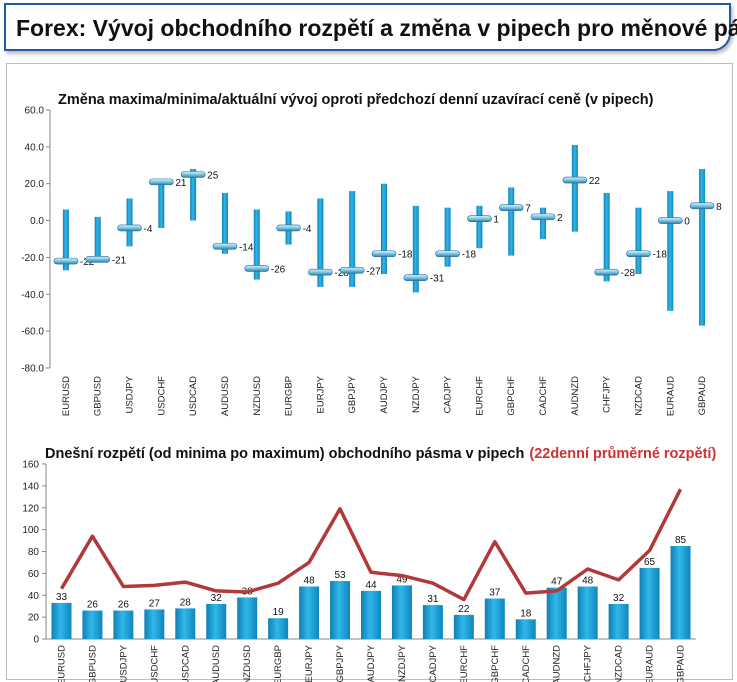  I want to click on chart2-data-label: 31, so click(433, 599).